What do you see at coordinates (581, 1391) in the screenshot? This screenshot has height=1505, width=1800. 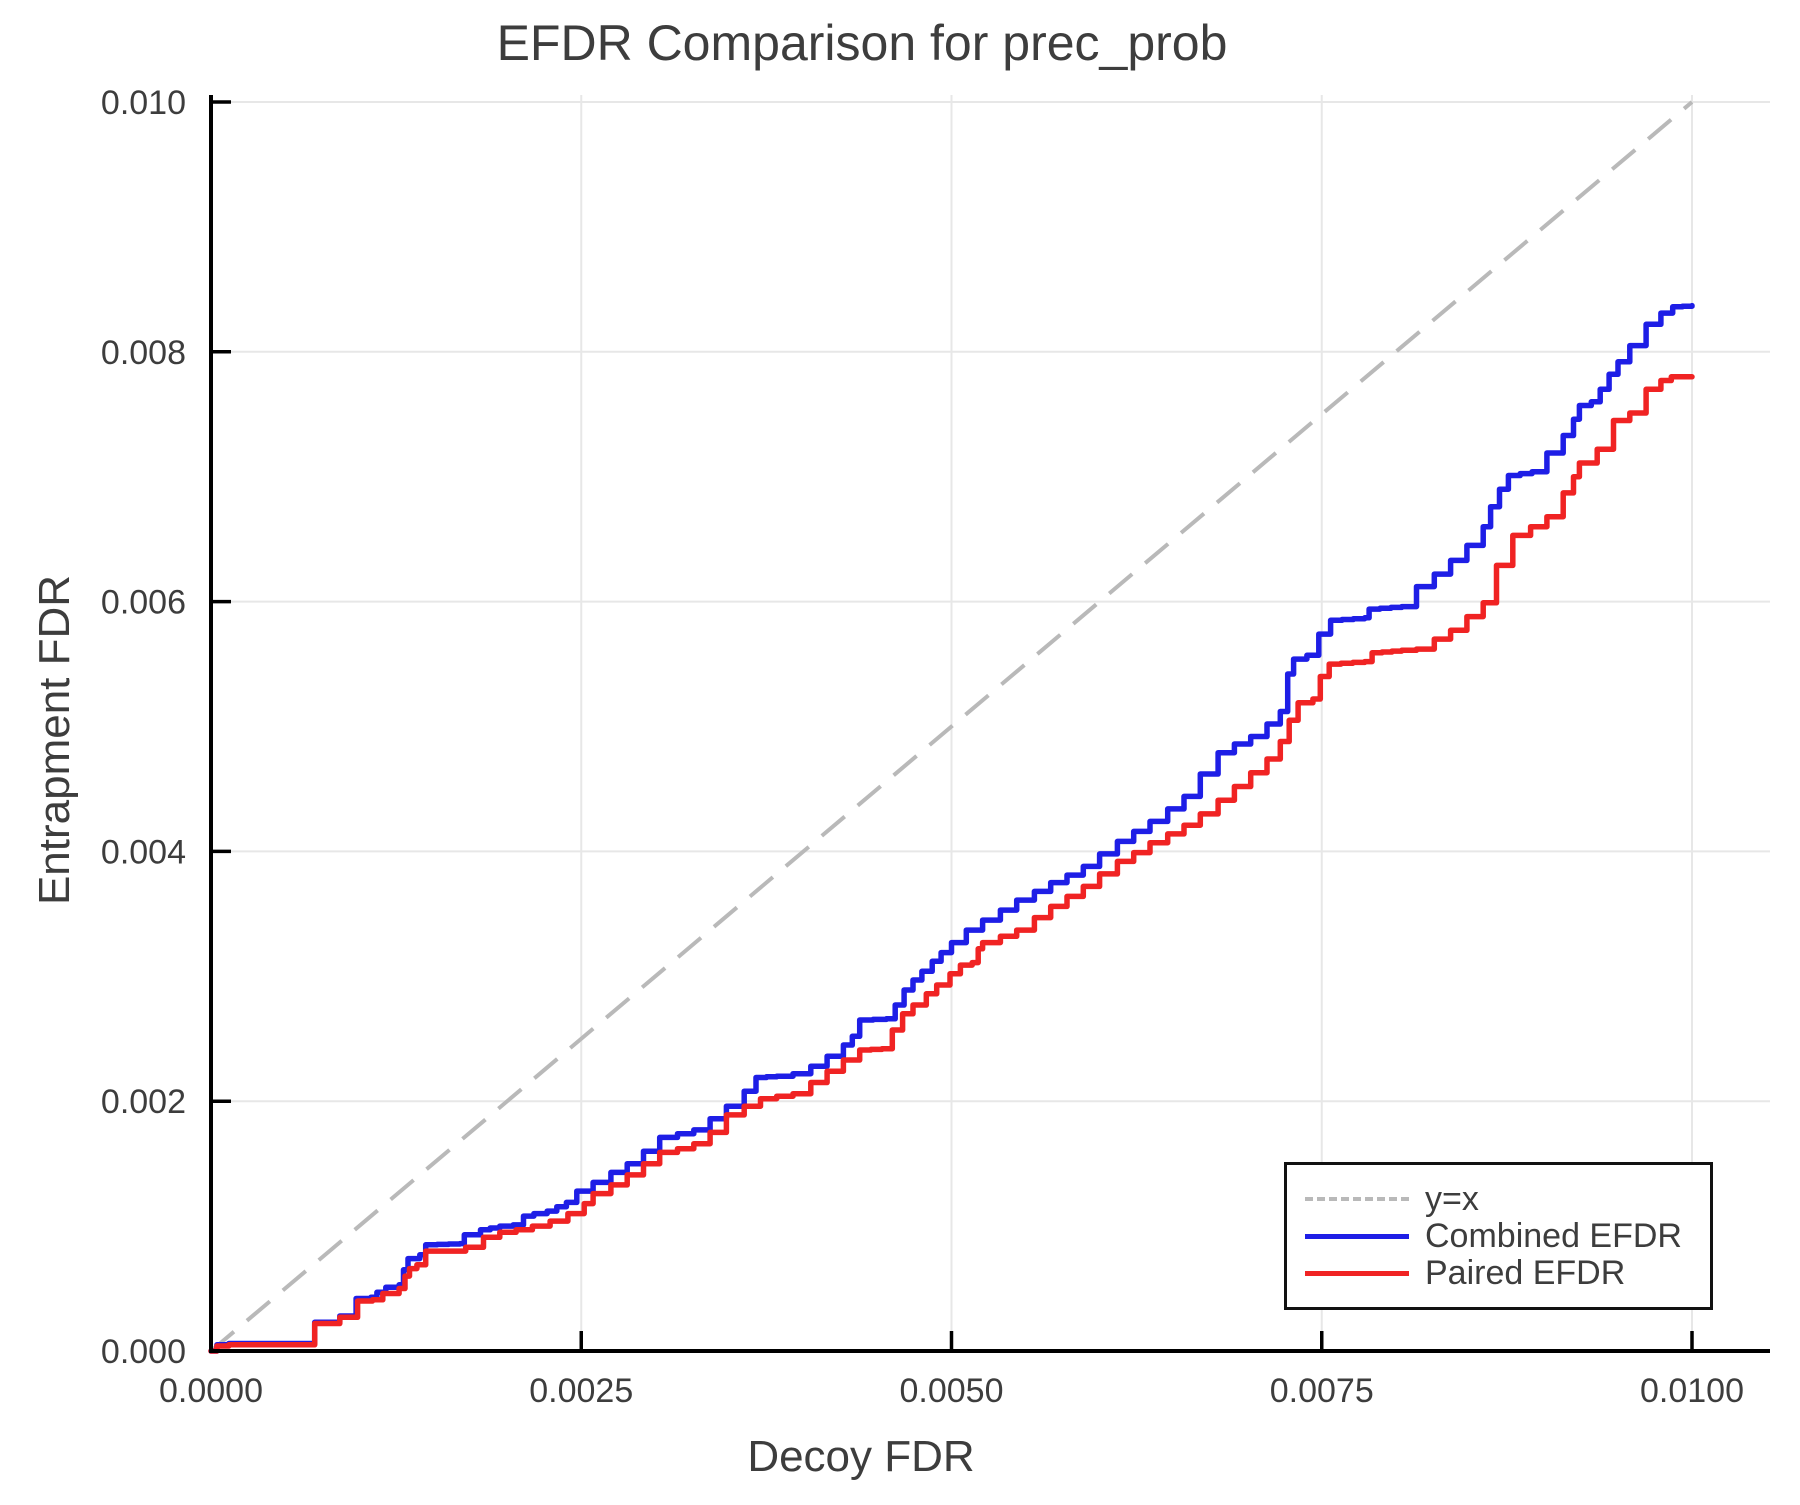 I see `svg-text: 0.0025` at bounding box center [581, 1391].